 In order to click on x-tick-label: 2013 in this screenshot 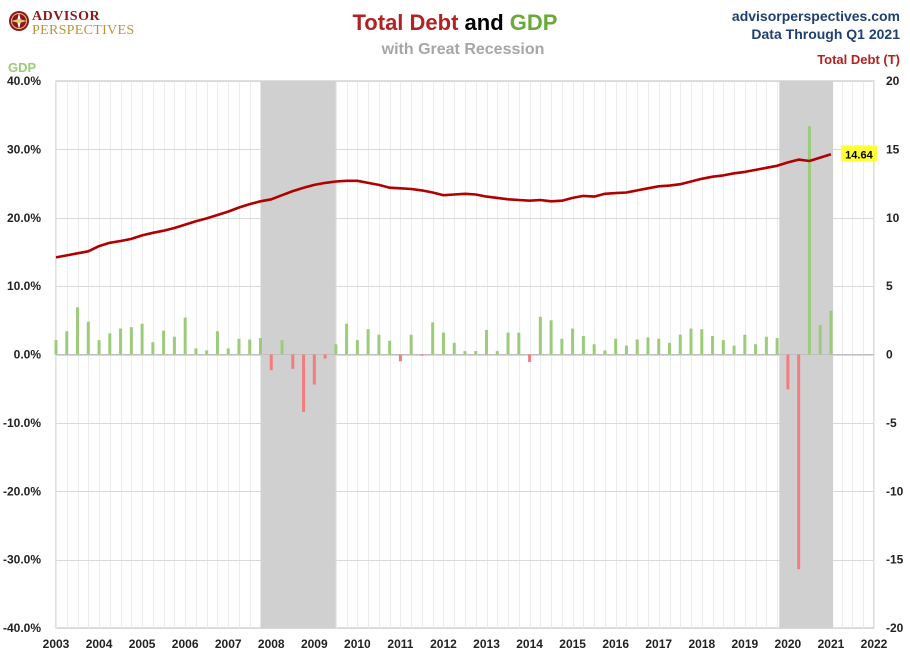, I will do `click(486, 644)`.